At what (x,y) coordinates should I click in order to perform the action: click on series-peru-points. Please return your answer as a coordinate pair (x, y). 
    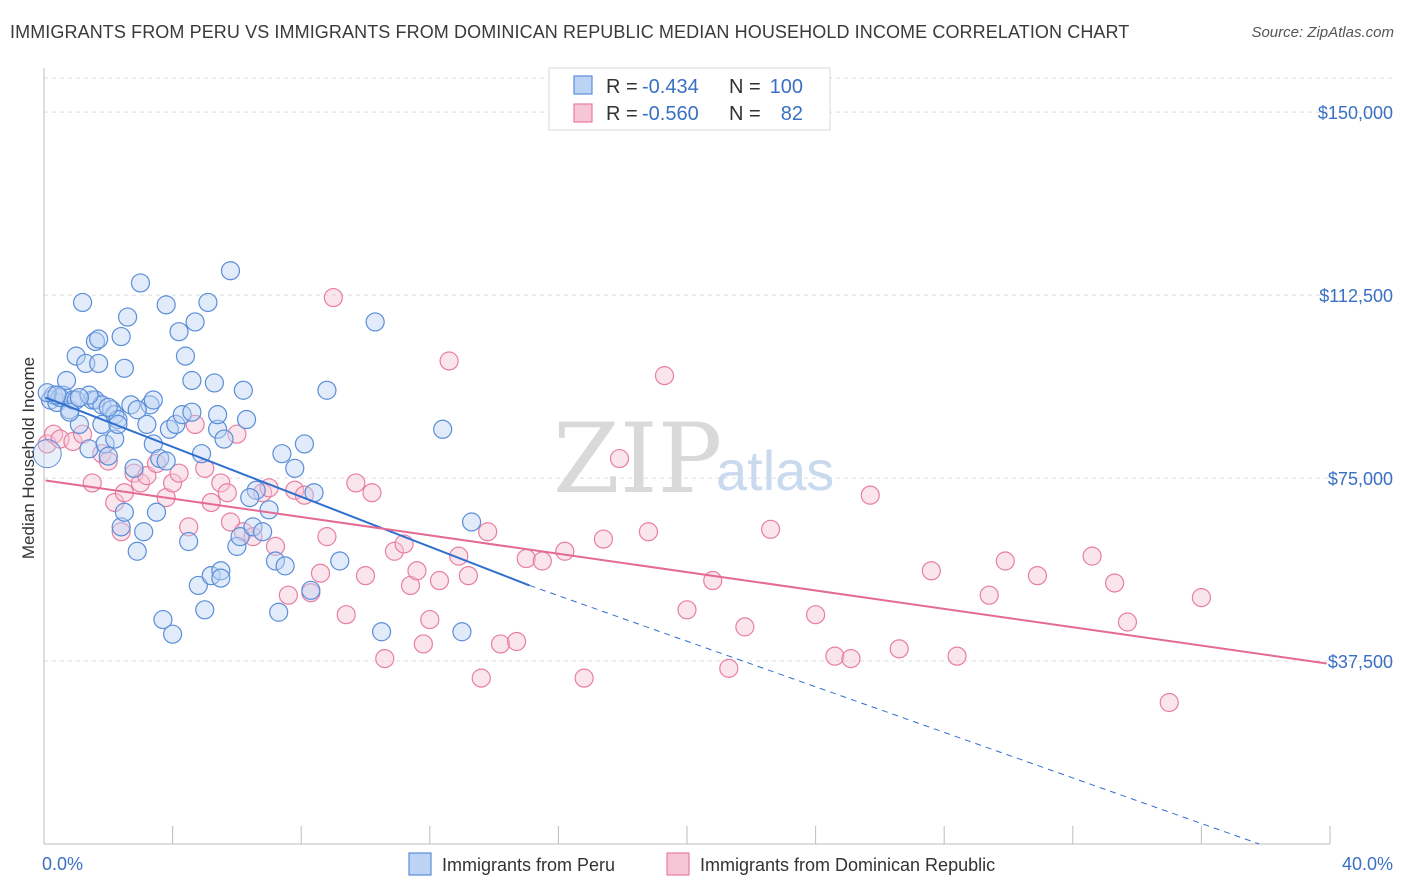
    Looking at the image, I should click on (257, 452).